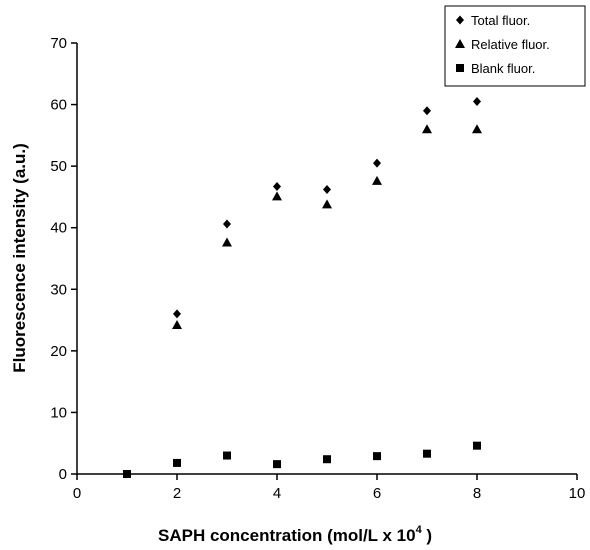 This screenshot has height=550, width=590. I want to click on y-tick-label: 30, so click(58, 289).